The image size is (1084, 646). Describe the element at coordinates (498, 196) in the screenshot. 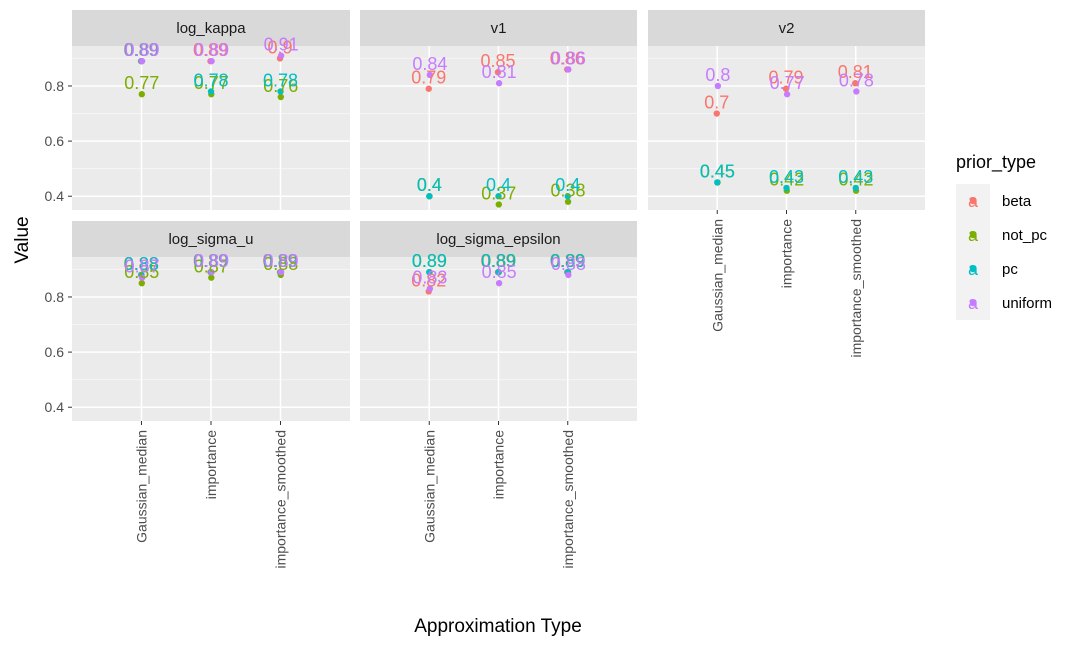

I see `point-v1-pc-importance` at that location.